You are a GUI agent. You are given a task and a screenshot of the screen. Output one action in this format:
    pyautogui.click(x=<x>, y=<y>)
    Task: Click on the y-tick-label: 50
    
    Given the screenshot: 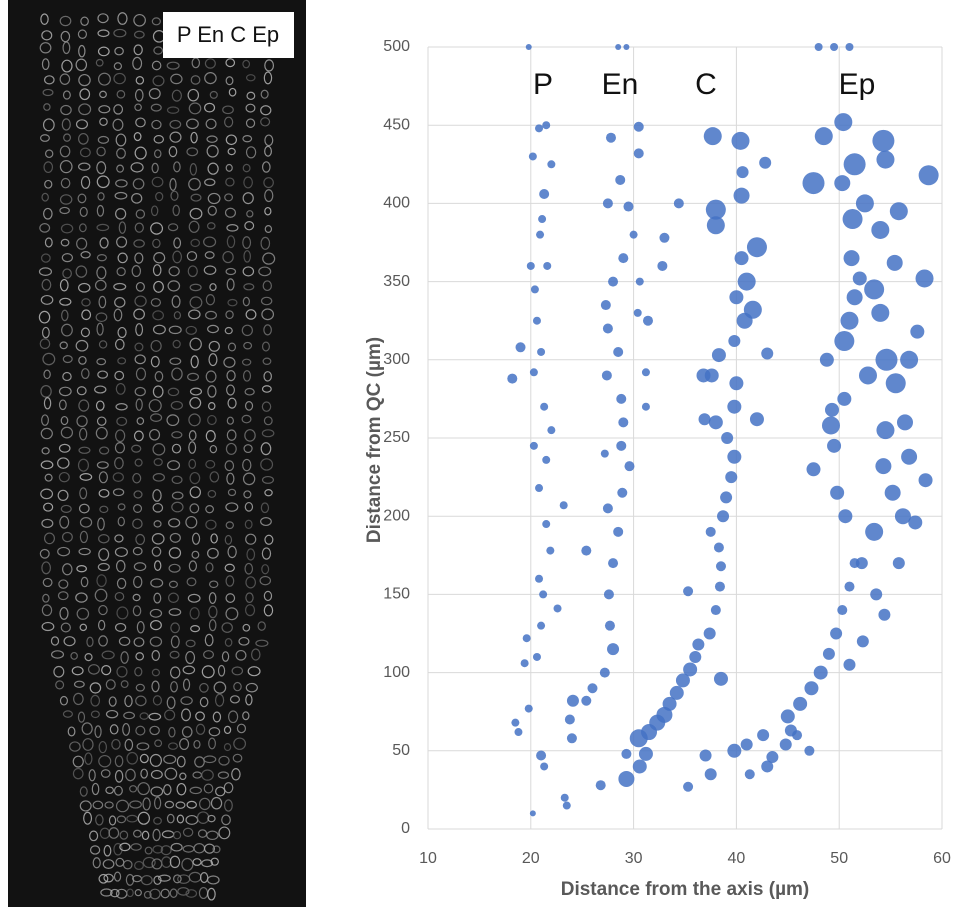 What is the action you would take?
    pyautogui.click(x=401, y=750)
    